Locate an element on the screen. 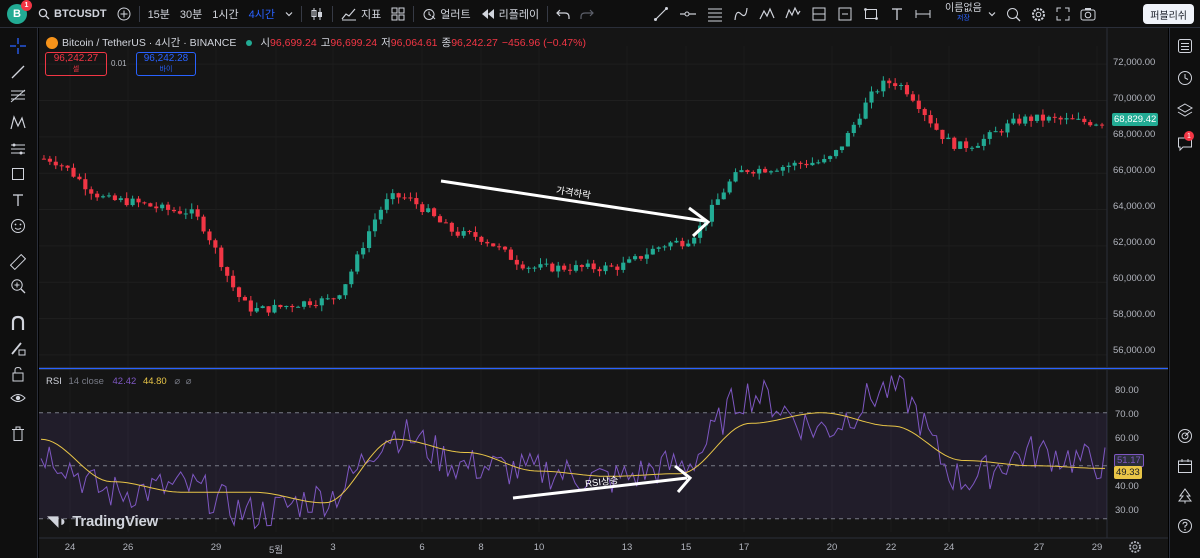 Image resolution: width=1200 pixels, height=558 pixels. pine-editor-button is located at coordinates (1185, 496).